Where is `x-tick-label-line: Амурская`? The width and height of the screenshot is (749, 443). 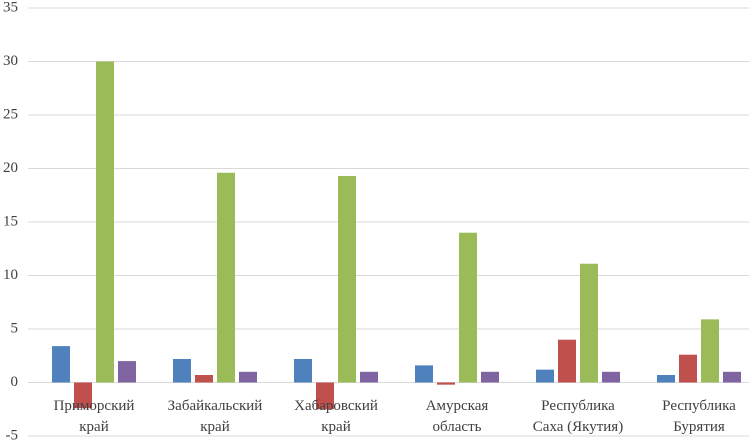
x-tick-label-line: Амурская is located at coordinates (457, 406).